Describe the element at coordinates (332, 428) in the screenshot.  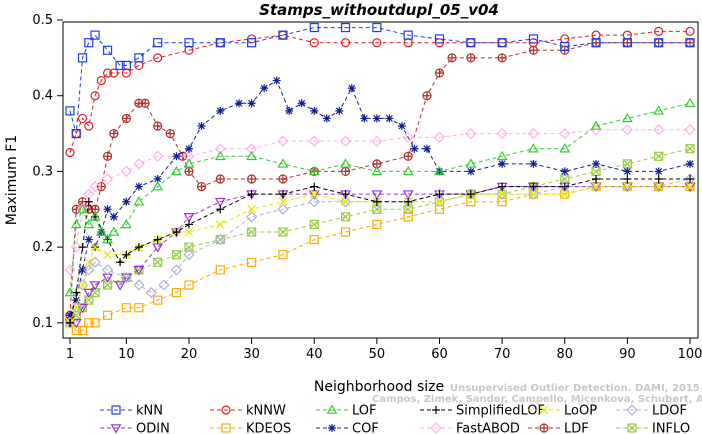
I see `legend-marker-cof` at that location.